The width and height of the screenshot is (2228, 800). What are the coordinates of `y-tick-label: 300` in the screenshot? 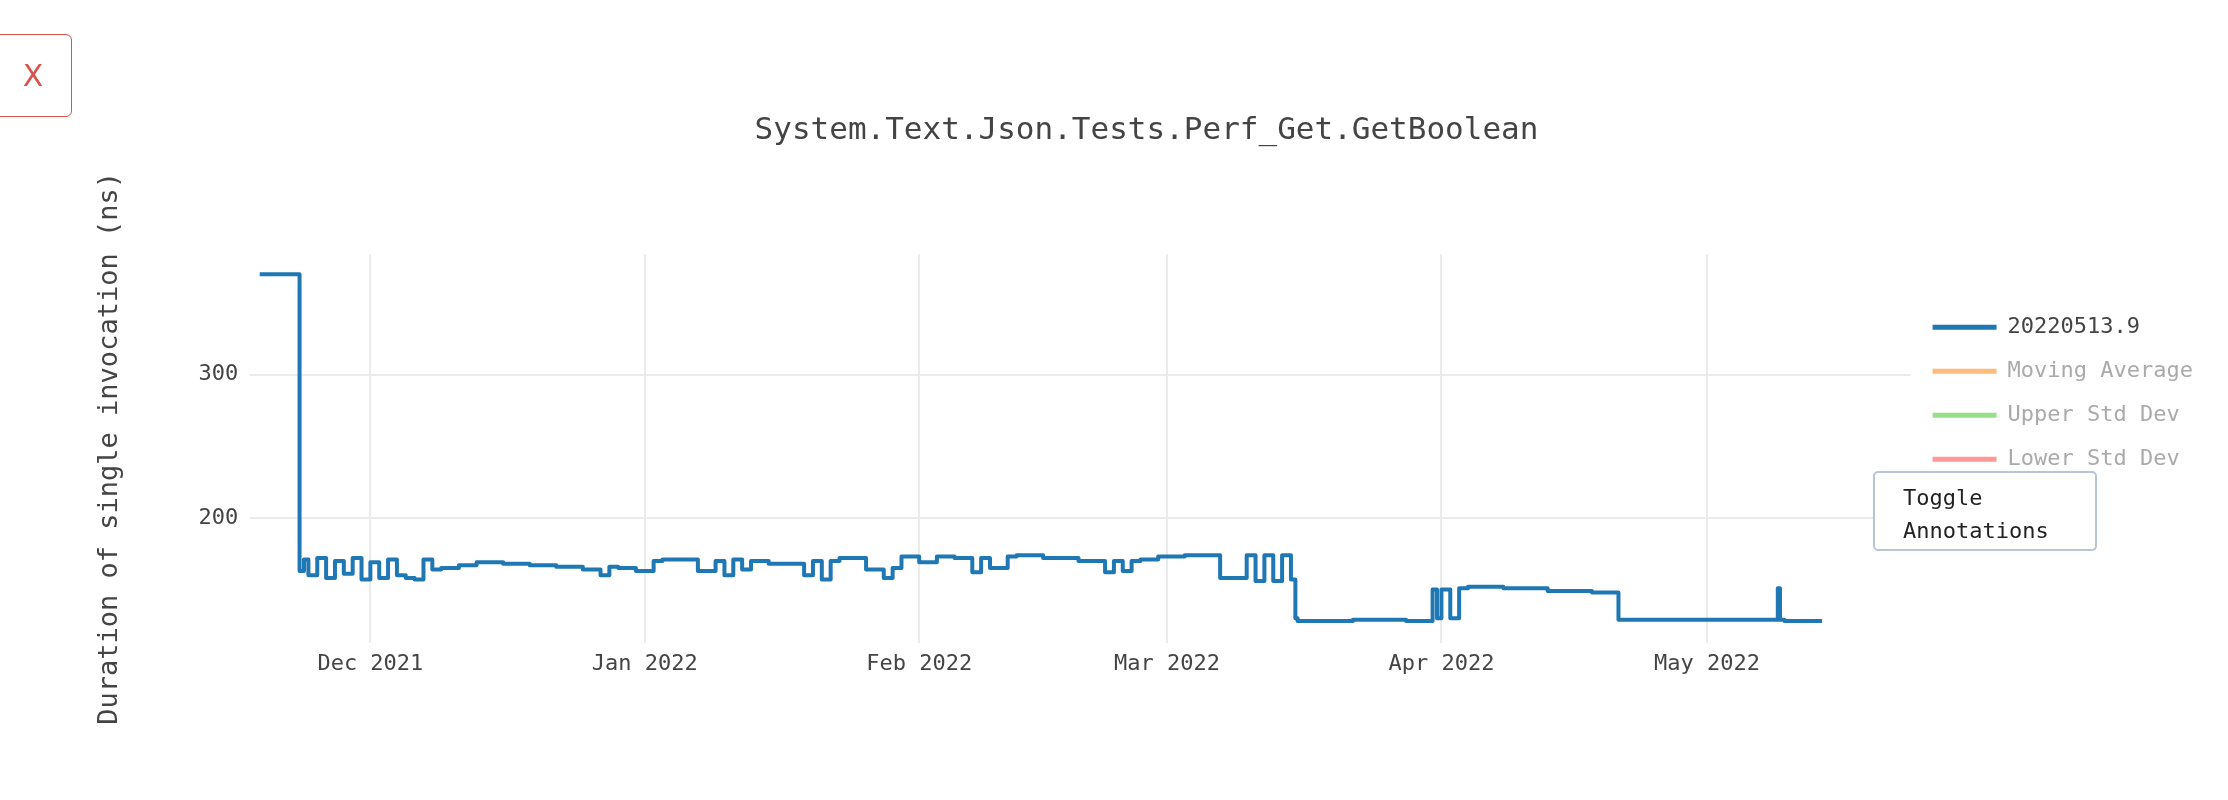 It's located at (218, 373).